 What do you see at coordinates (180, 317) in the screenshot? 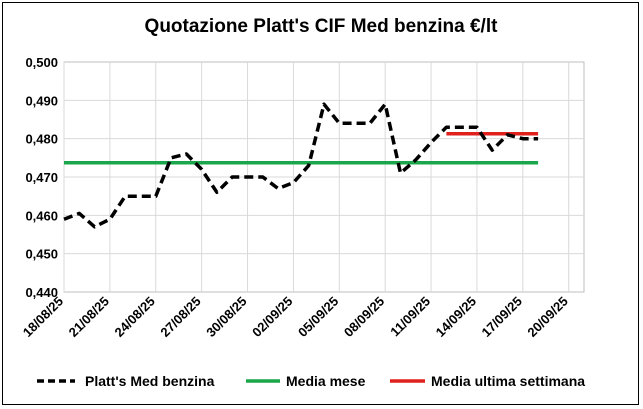
I see `x-tick-label: 27/08/25` at bounding box center [180, 317].